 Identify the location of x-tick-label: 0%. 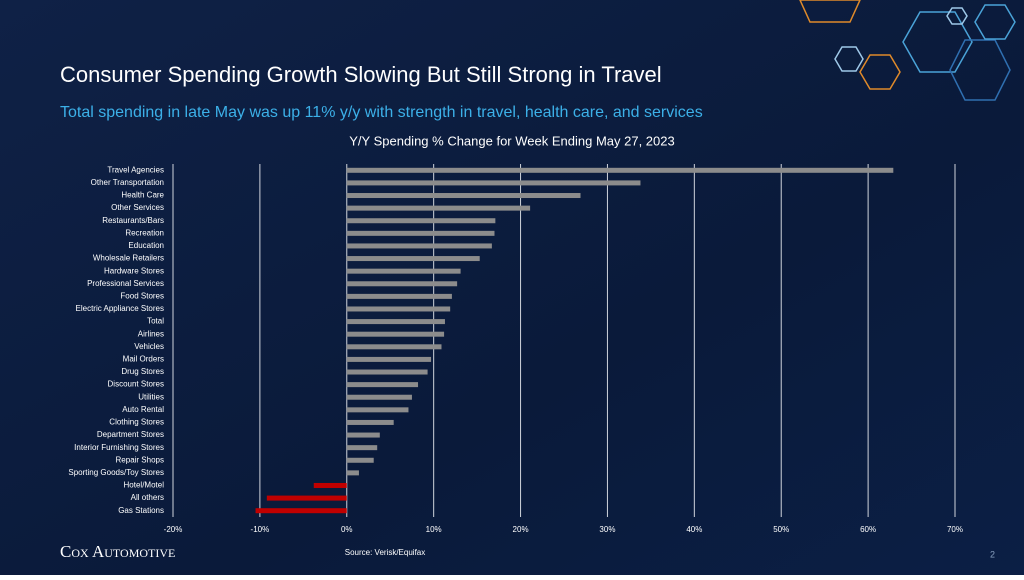
(347, 529).